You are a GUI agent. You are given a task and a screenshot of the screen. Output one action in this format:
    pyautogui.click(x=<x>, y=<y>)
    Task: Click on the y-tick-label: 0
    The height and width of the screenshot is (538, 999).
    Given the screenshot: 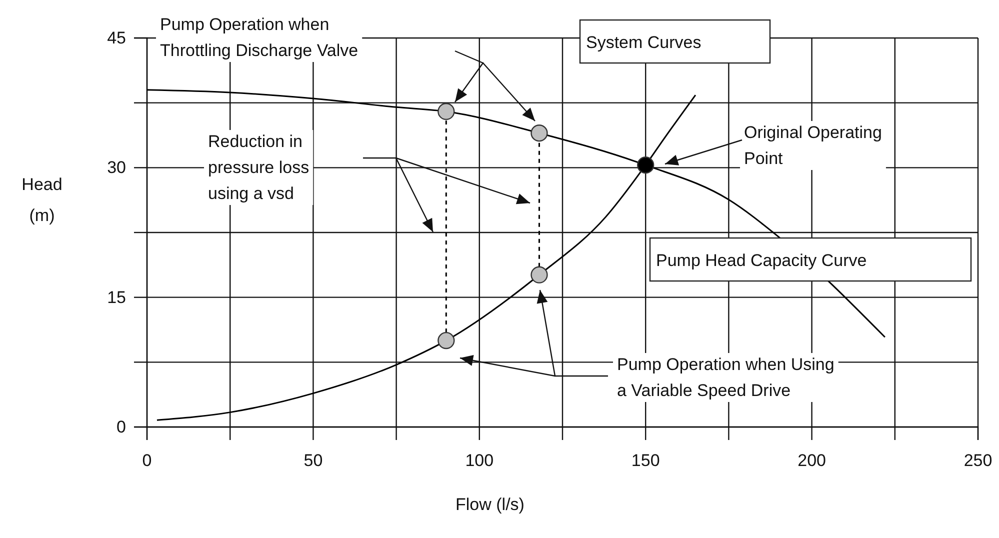 What is the action you would take?
    pyautogui.click(x=121, y=426)
    